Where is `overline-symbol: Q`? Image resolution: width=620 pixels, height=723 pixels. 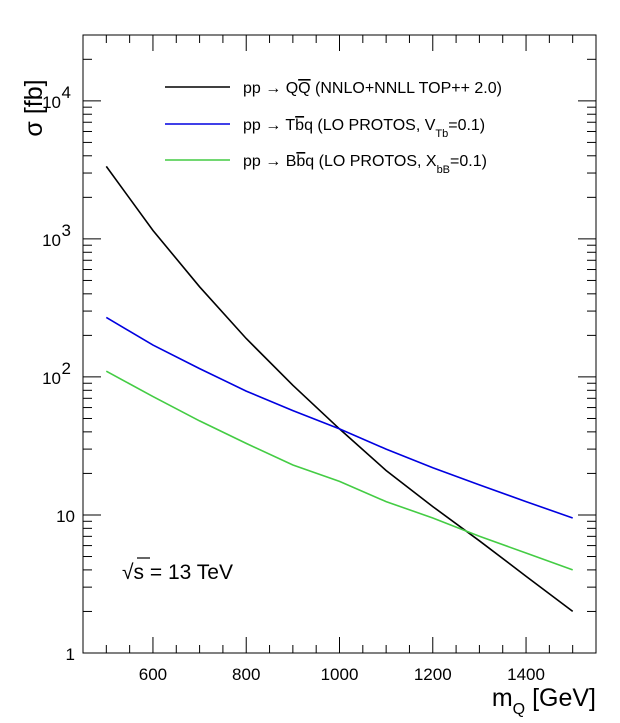
overline-symbol: Q is located at coordinates (304, 88).